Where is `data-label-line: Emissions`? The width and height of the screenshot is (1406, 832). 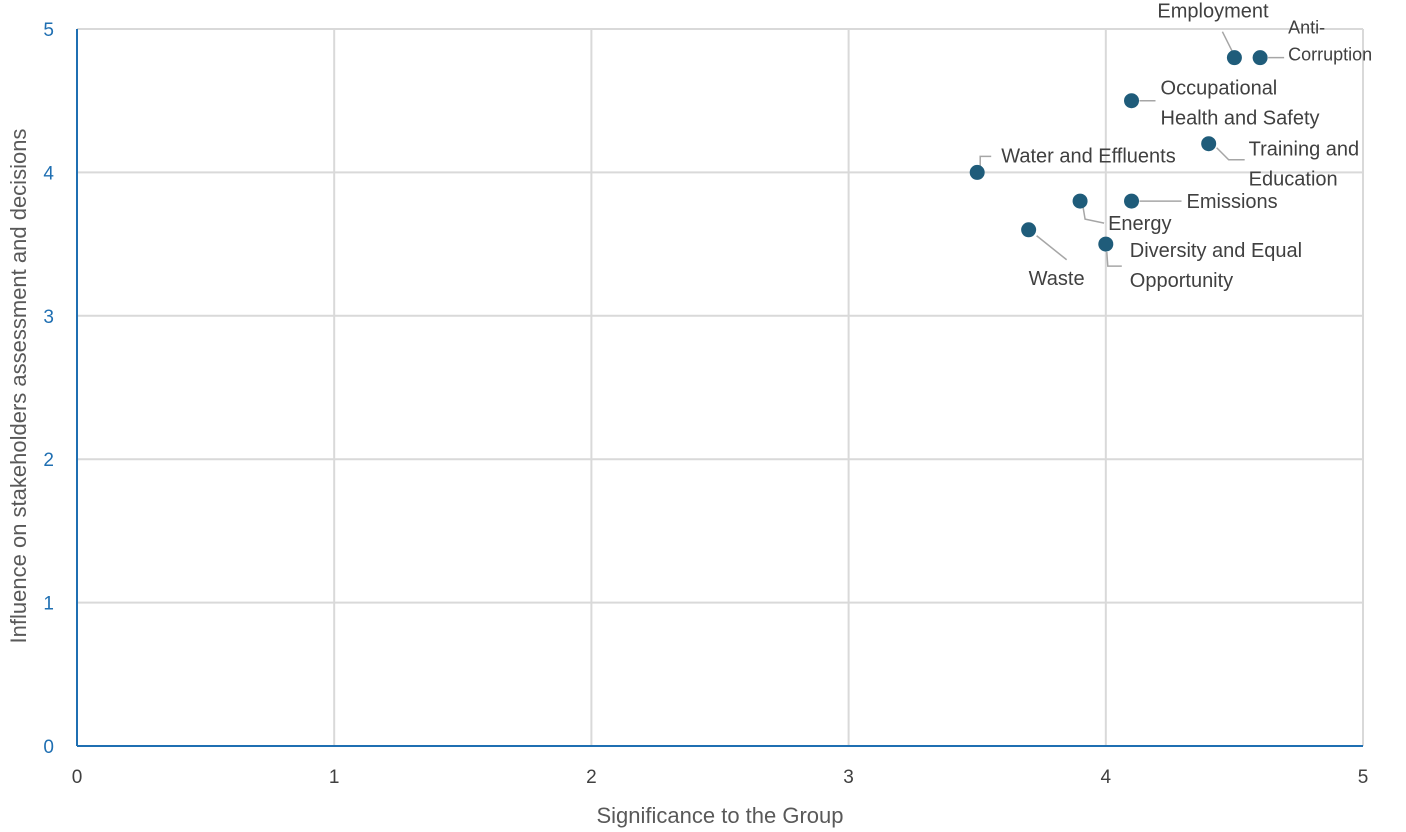 data-label-line: Emissions is located at coordinates (1232, 202).